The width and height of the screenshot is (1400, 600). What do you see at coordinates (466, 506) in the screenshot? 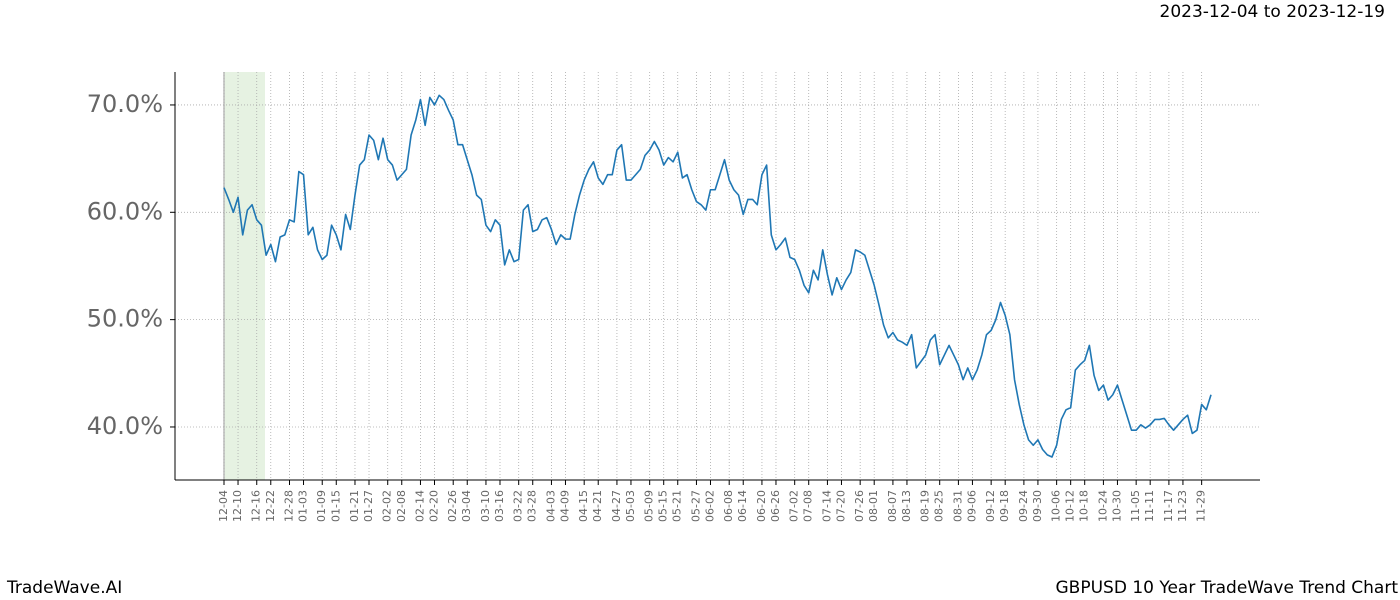
I see `x-tick-label: 03-04` at bounding box center [466, 506].